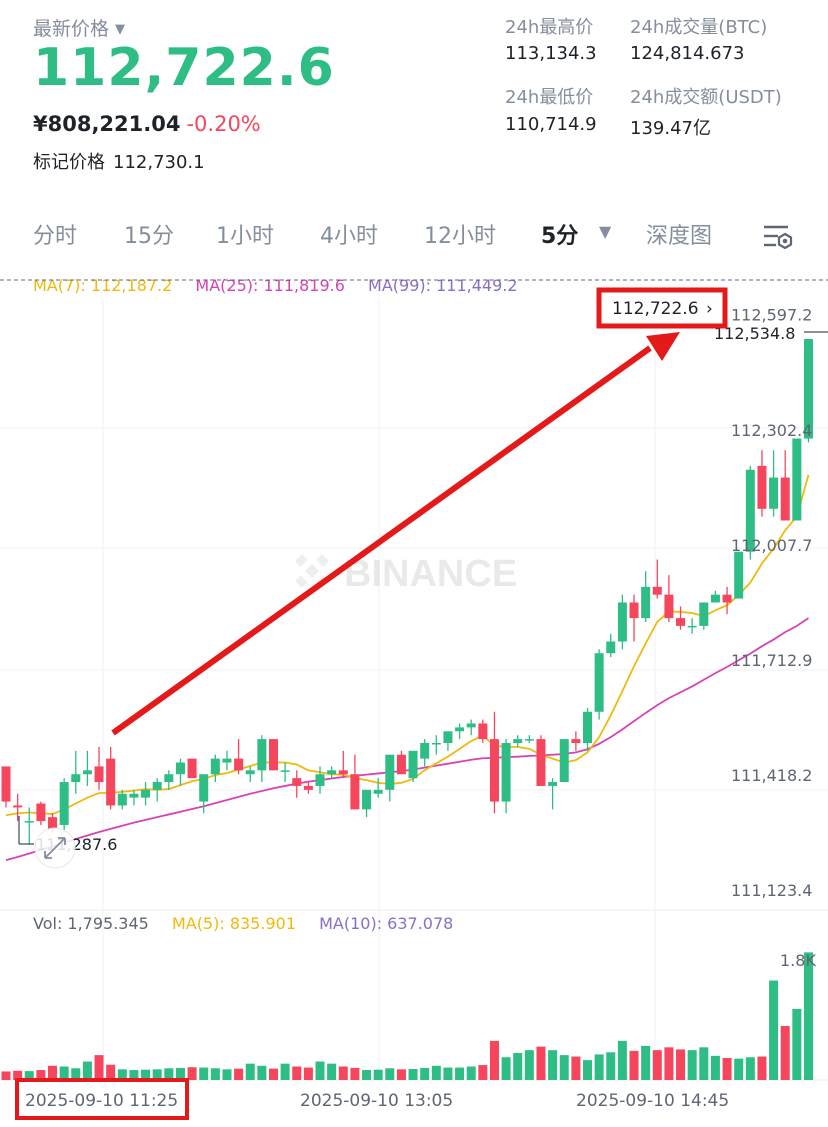  What do you see at coordinates (655, 309) in the screenshot?
I see `current-price-tag: 112,722.6` at bounding box center [655, 309].